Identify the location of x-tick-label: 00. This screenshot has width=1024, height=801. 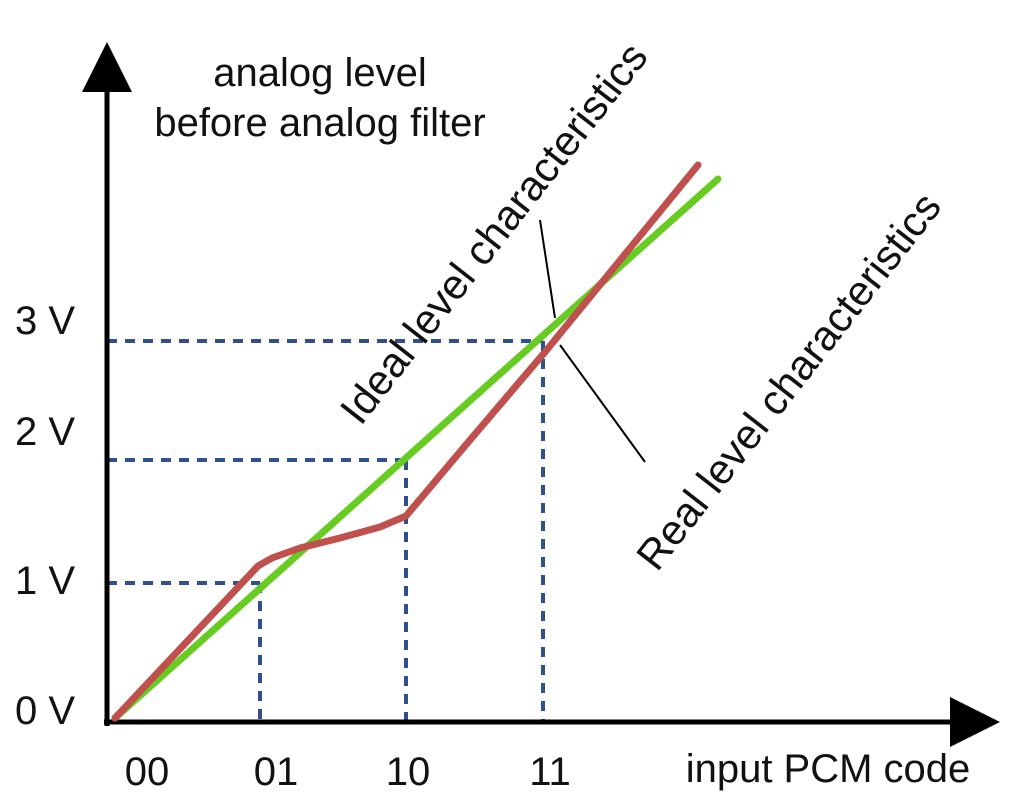
(147, 772).